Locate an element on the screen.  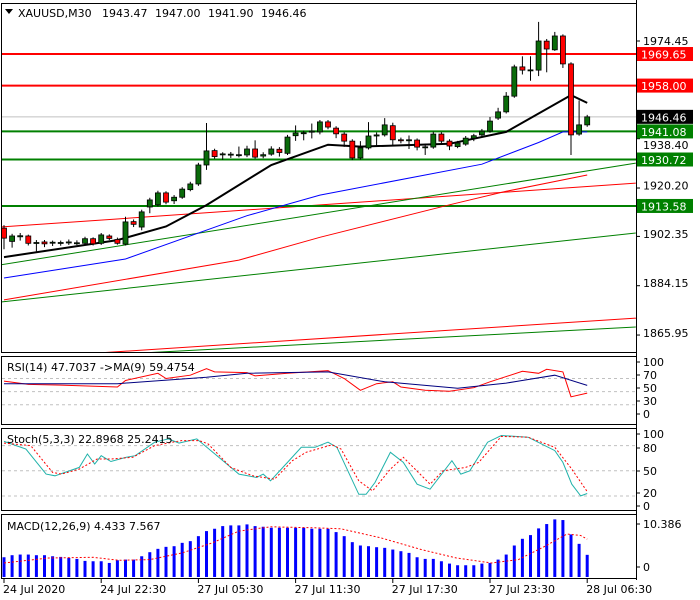
price-tick-label: 1902.35 is located at coordinates (666, 234).